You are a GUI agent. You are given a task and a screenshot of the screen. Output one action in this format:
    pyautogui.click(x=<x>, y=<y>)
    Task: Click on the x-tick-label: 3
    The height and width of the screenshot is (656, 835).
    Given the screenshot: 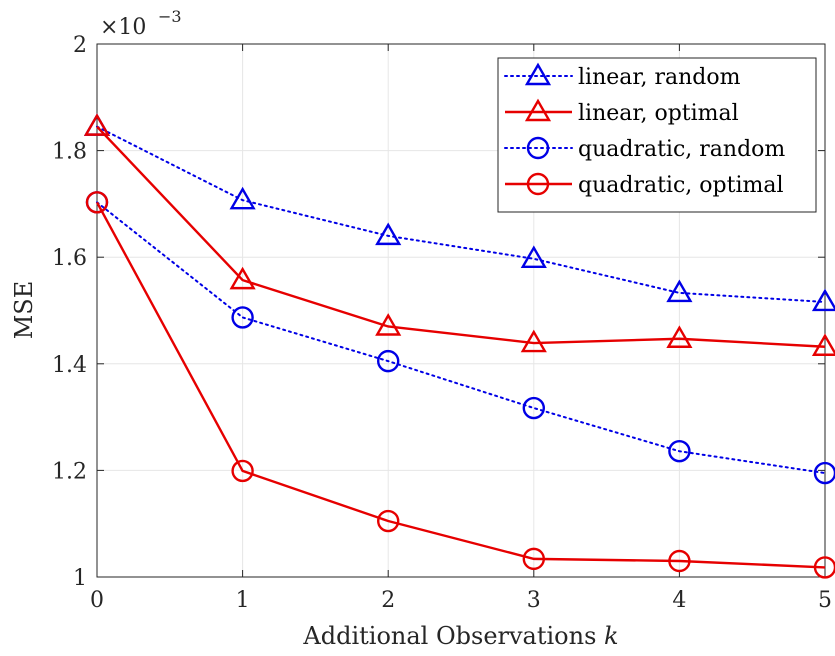 What is the action you would take?
    pyautogui.click(x=534, y=600)
    